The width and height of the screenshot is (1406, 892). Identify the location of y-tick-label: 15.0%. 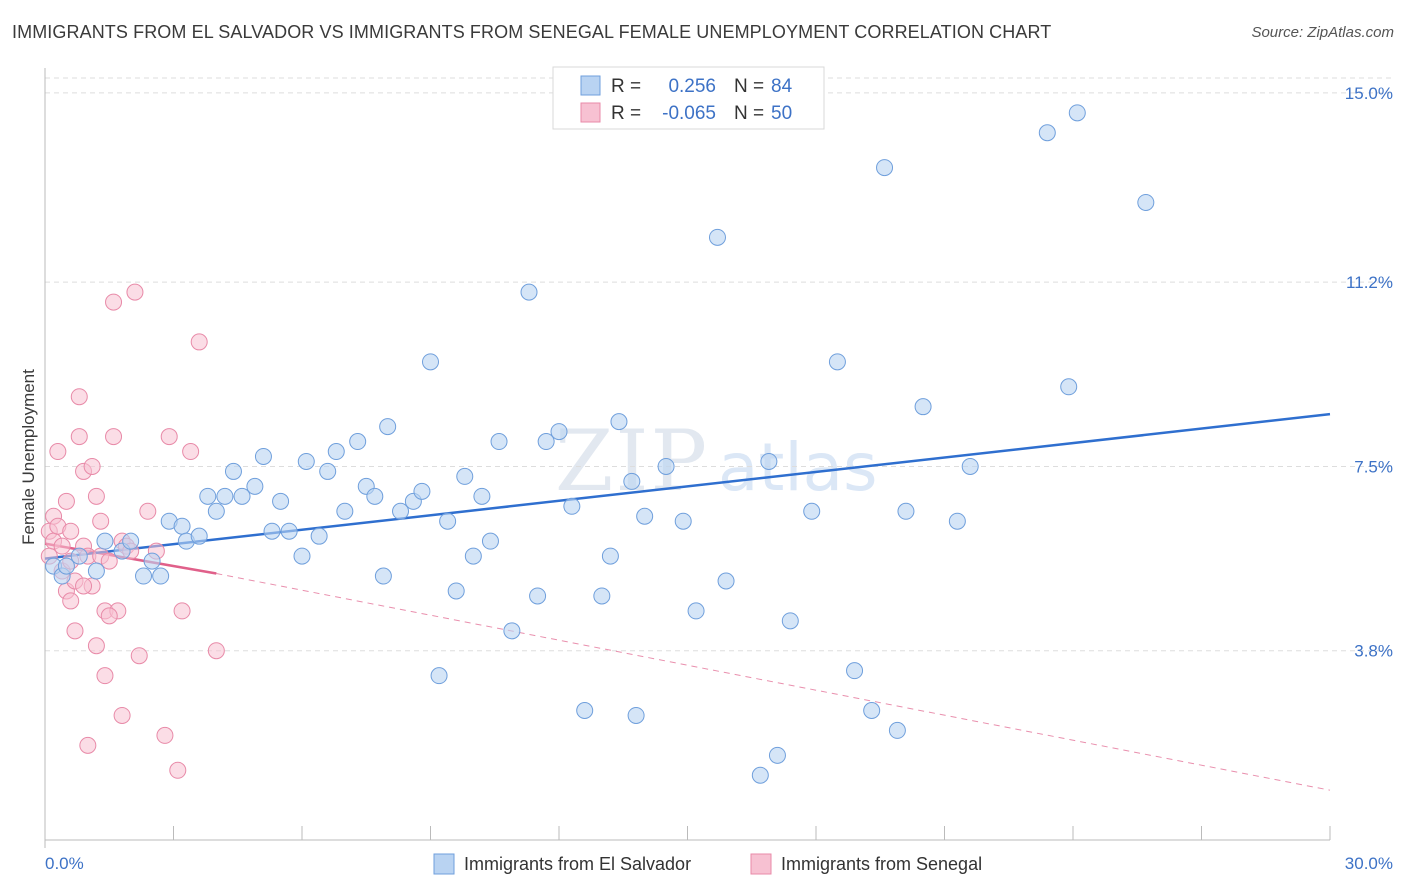
(1369, 93).